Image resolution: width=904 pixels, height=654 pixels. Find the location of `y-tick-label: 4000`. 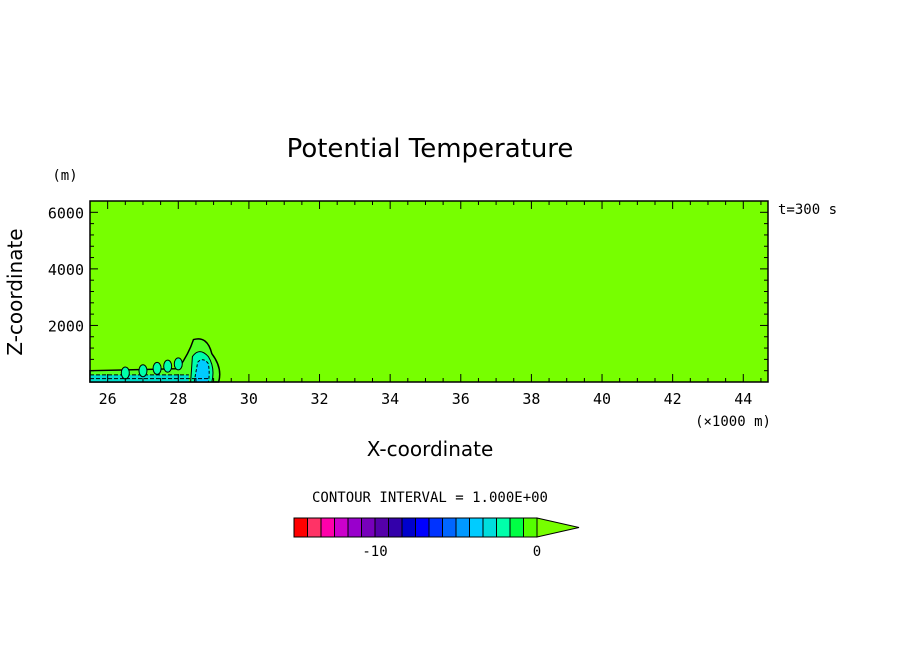

y-tick-label: 4000 is located at coordinates (66, 270).